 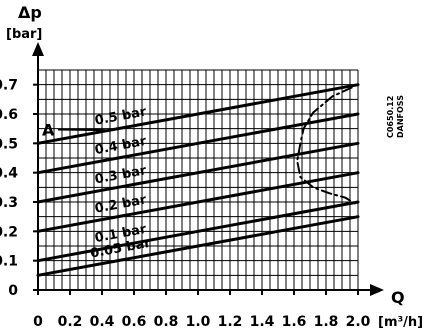 What do you see at coordinates (294, 321) in the screenshot?
I see `x-tick-label: 1.6` at bounding box center [294, 321].